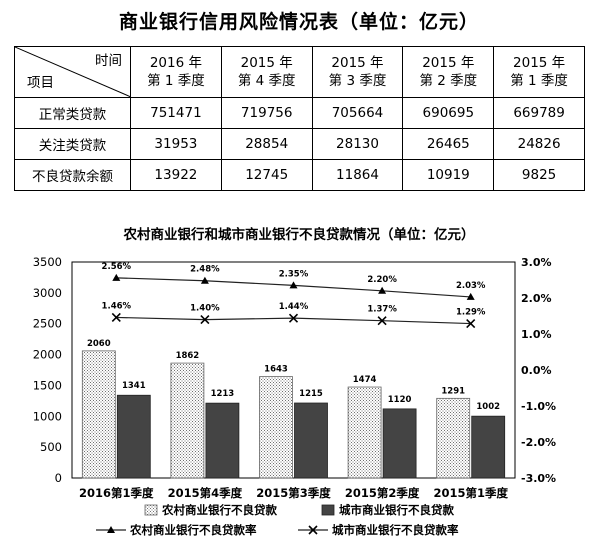 This screenshot has width=598, height=542. What do you see at coordinates (51, 447) in the screenshot?
I see `y-tick-label: 500` at bounding box center [51, 447].